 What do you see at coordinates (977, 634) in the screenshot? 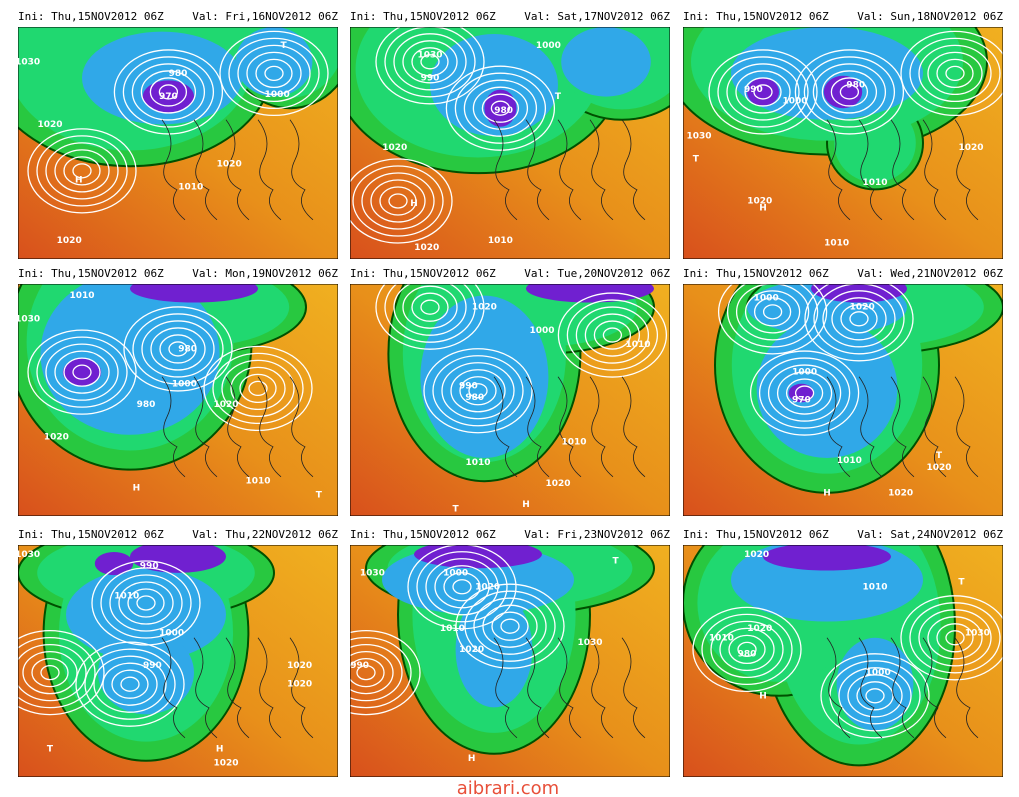
I see `isobar-label: 1030` at bounding box center [977, 634].